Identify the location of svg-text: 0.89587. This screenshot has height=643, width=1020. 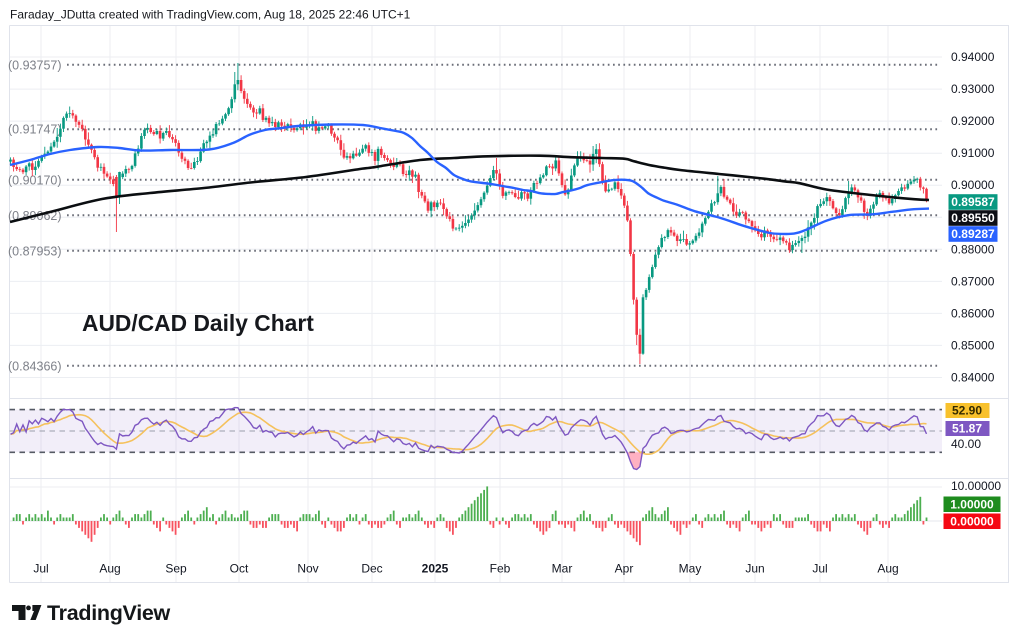
(973, 202).